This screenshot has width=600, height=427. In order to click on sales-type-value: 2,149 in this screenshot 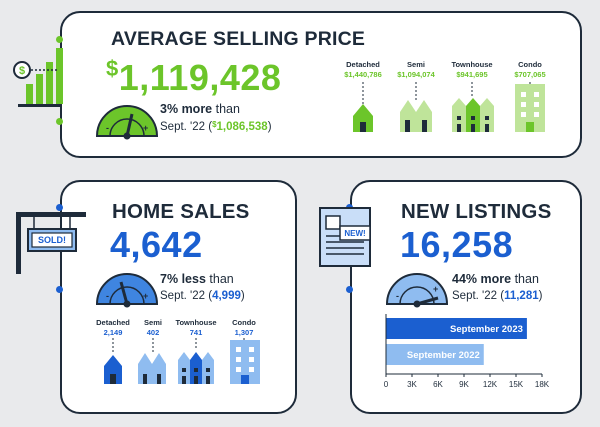, I will do `click(113, 332)`.